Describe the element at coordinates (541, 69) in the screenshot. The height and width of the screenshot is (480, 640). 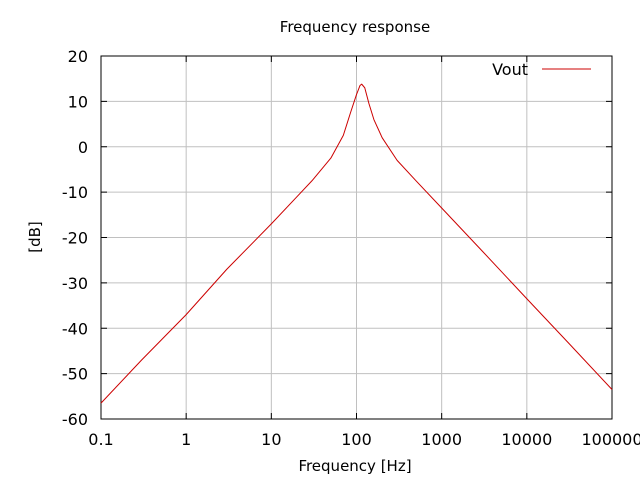
I see `legend: Vout` at that location.